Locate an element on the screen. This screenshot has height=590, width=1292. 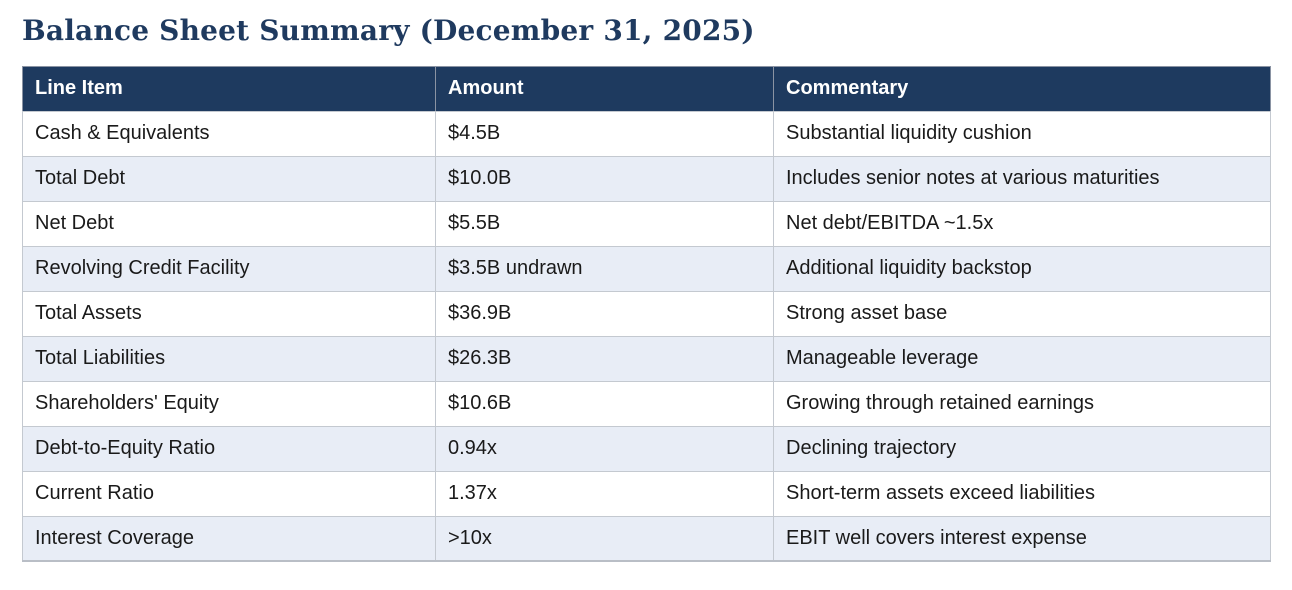
table-cell: Cash & Equivalents is located at coordinates (229, 133).